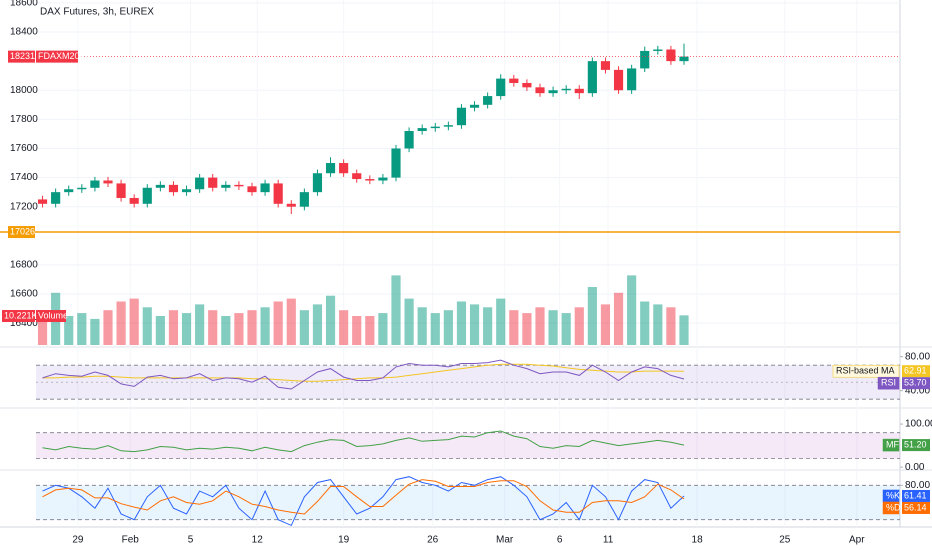 The height and width of the screenshot is (550, 932). What do you see at coordinates (505, 540) in the screenshot?
I see `x-tick-label: Mar` at bounding box center [505, 540].